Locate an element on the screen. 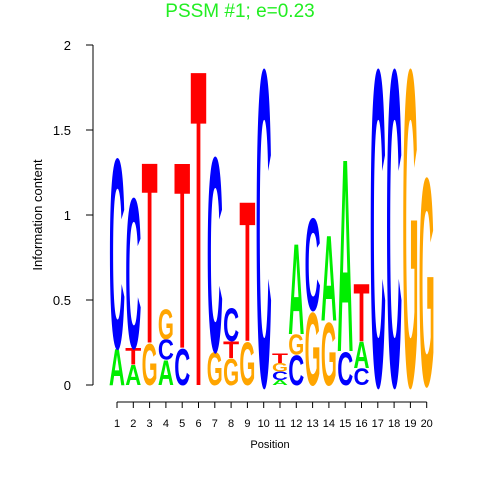  x-tick-label: 17 is located at coordinates (378, 424).